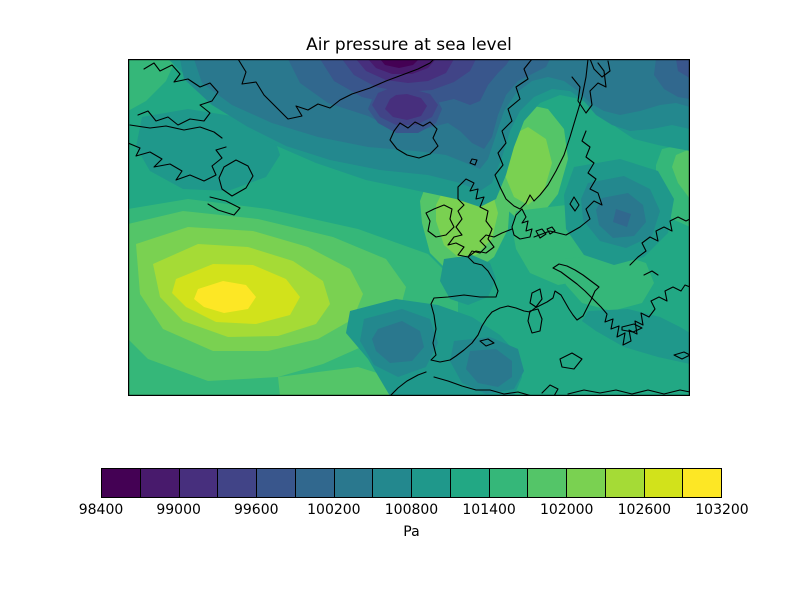 The height and width of the screenshot is (600, 800). What do you see at coordinates (224, 206) in the screenshot?
I see `coastline-nova-scotia` at bounding box center [224, 206].